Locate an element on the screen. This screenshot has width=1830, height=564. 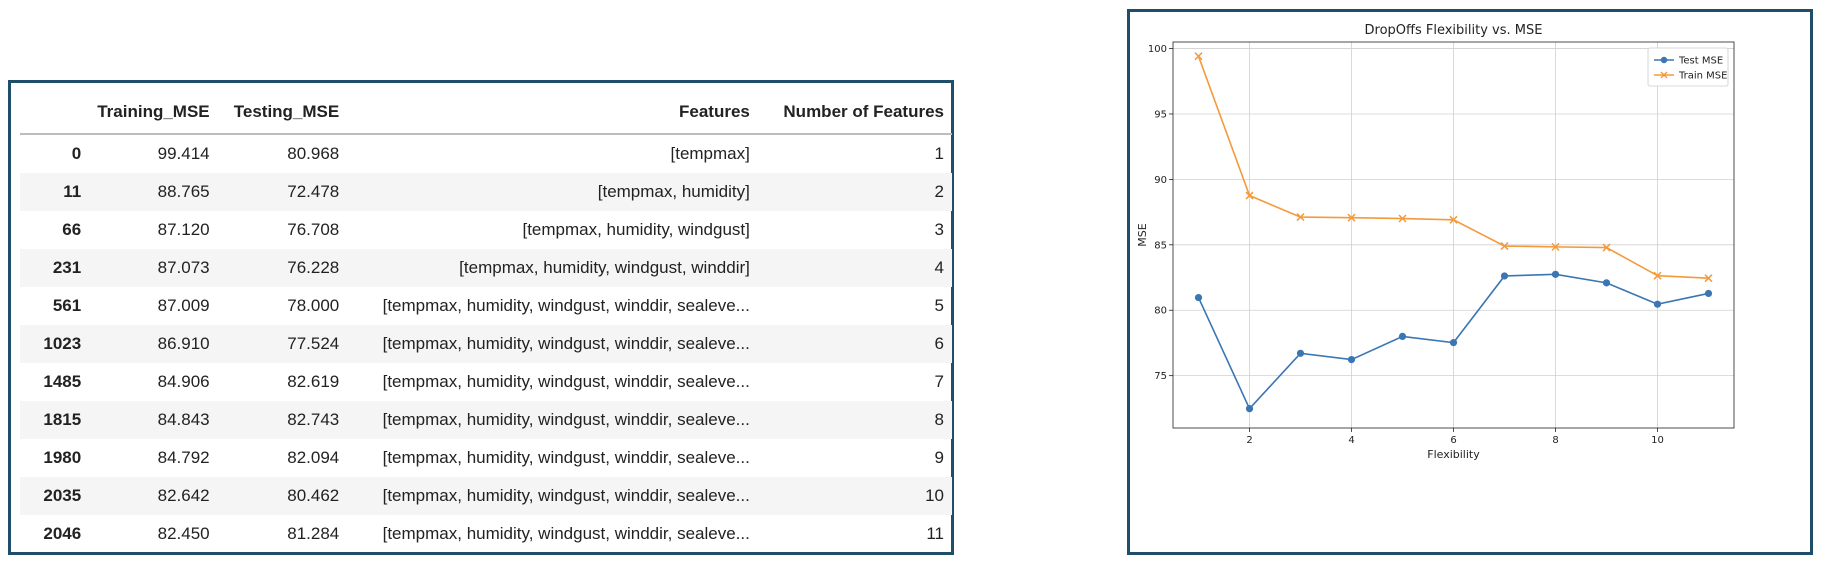
table-cell: 82.094 is located at coordinates (313, 457).